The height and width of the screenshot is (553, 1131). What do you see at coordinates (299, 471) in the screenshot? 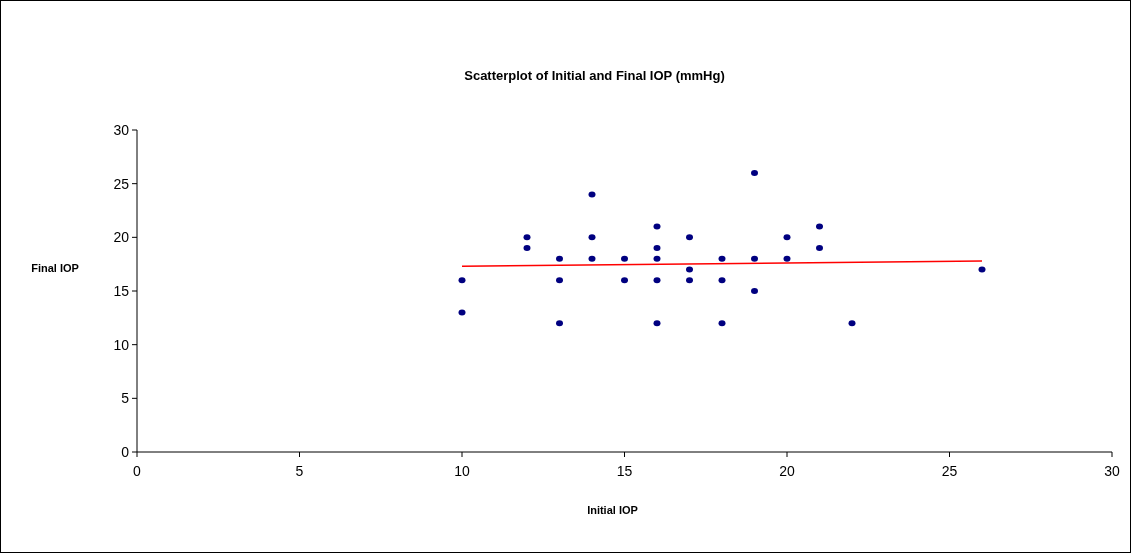
I see `x-tick-label: 5` at bounding box center [299, 471].